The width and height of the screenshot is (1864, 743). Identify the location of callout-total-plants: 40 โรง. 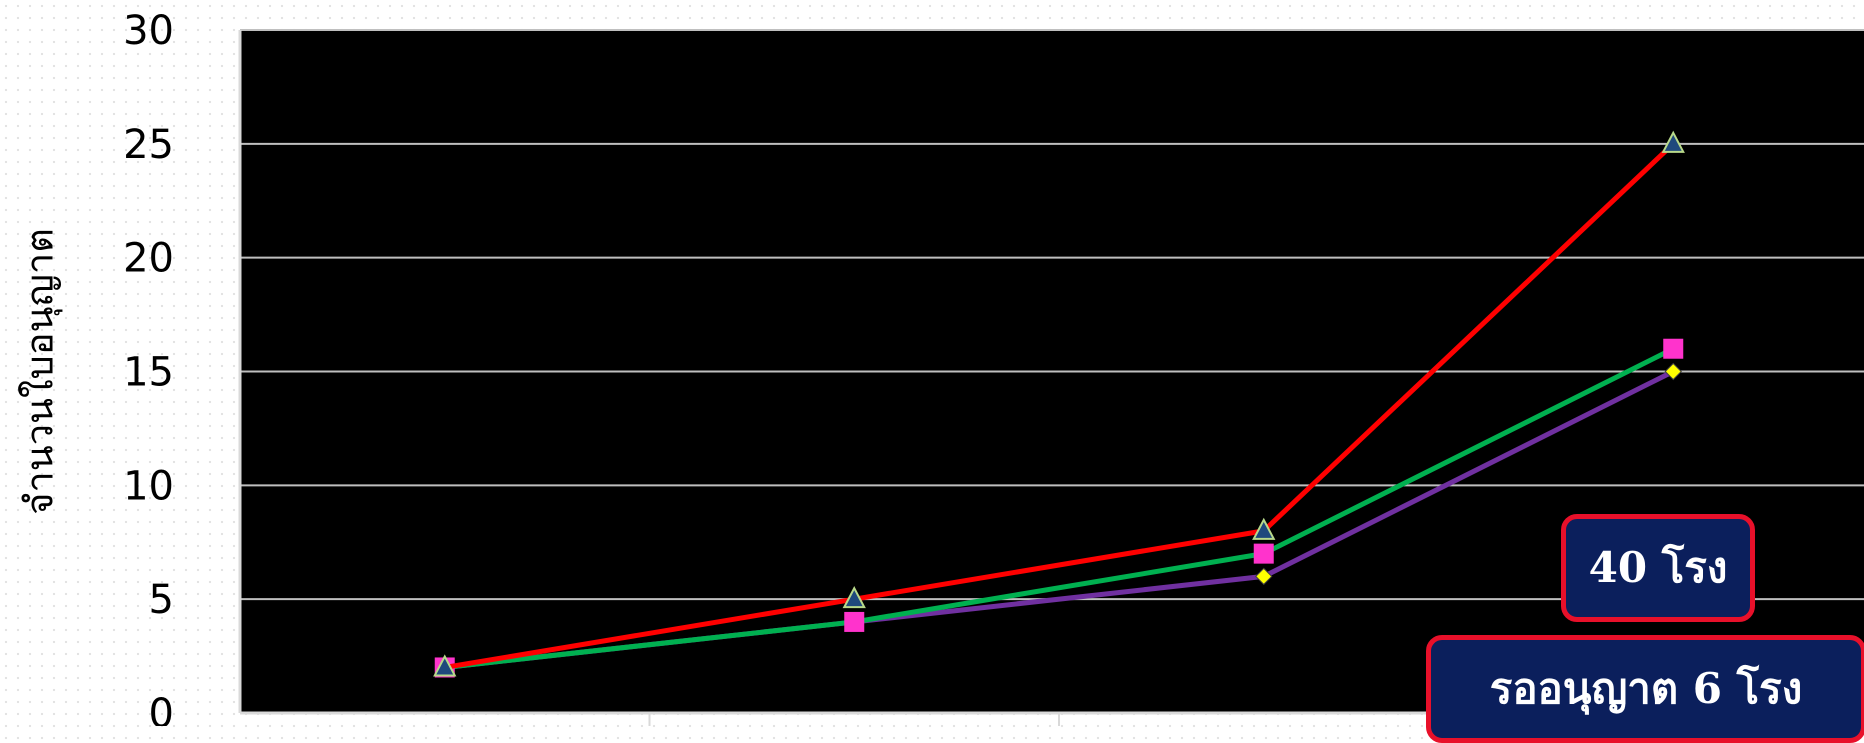
(1658, 568).